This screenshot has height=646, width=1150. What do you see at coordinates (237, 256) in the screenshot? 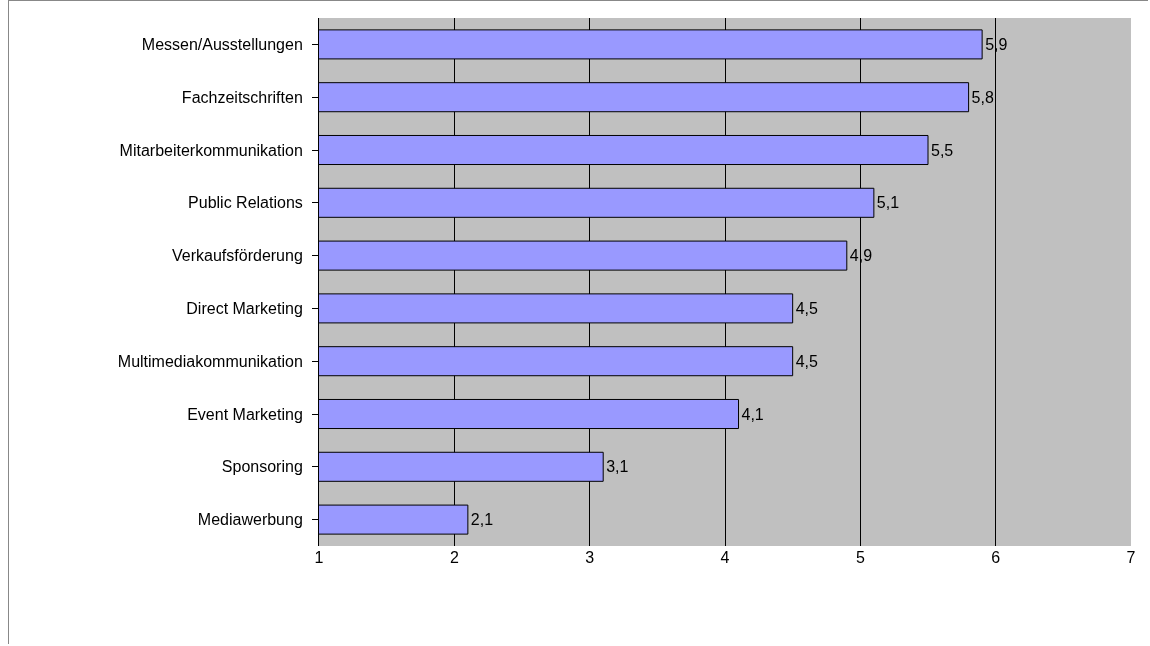
I see `y-tick-label: Verkaufsförderung` at bounding box center [237, 256].